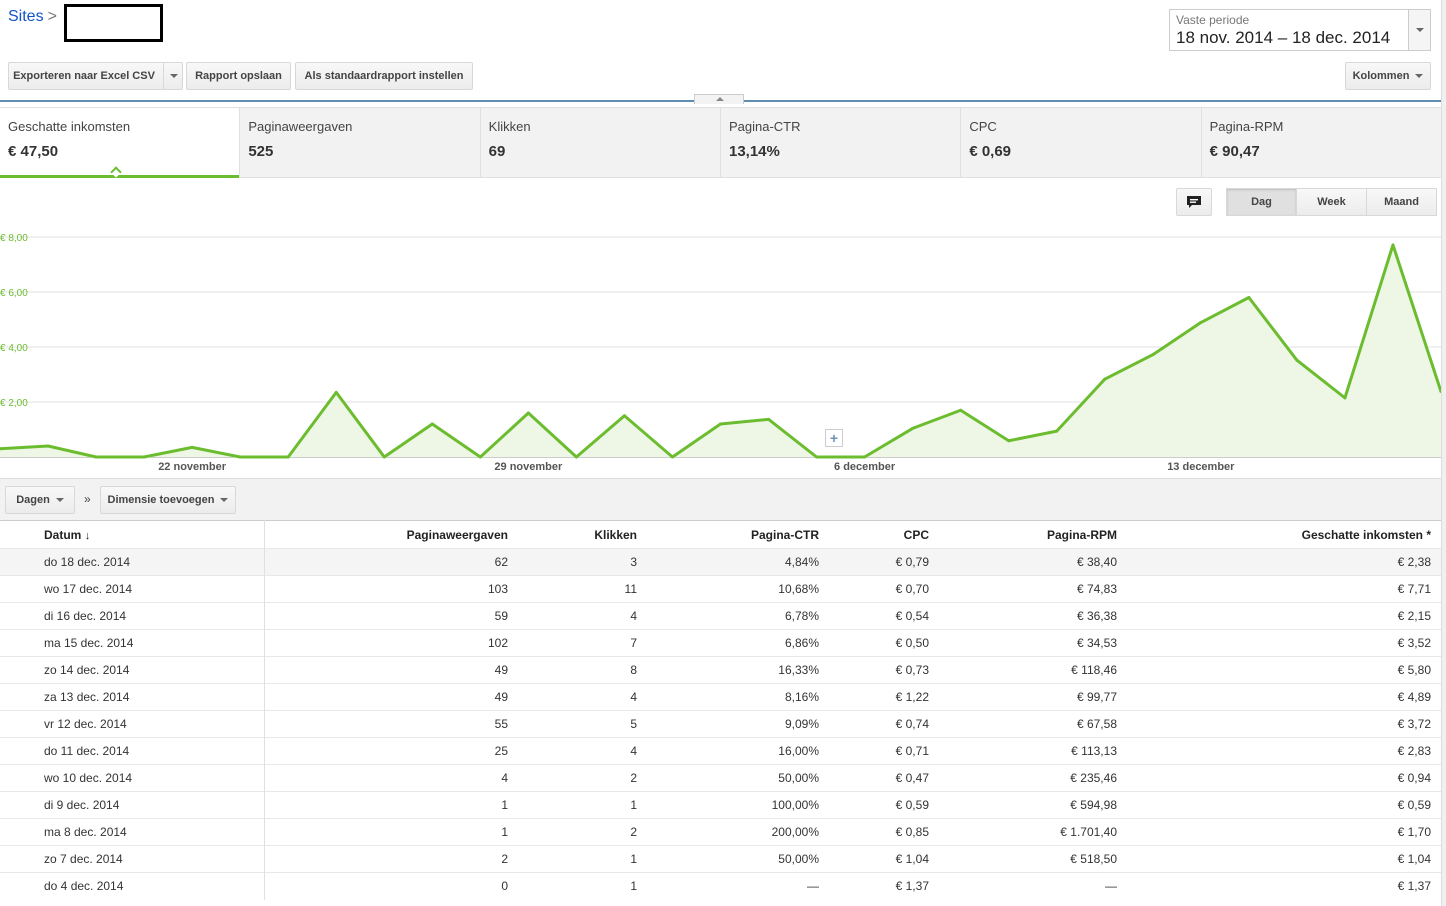  Describe the element at coordinates (391, 670) in the screenshot. I see `cell-pageviews: 49` at that location.